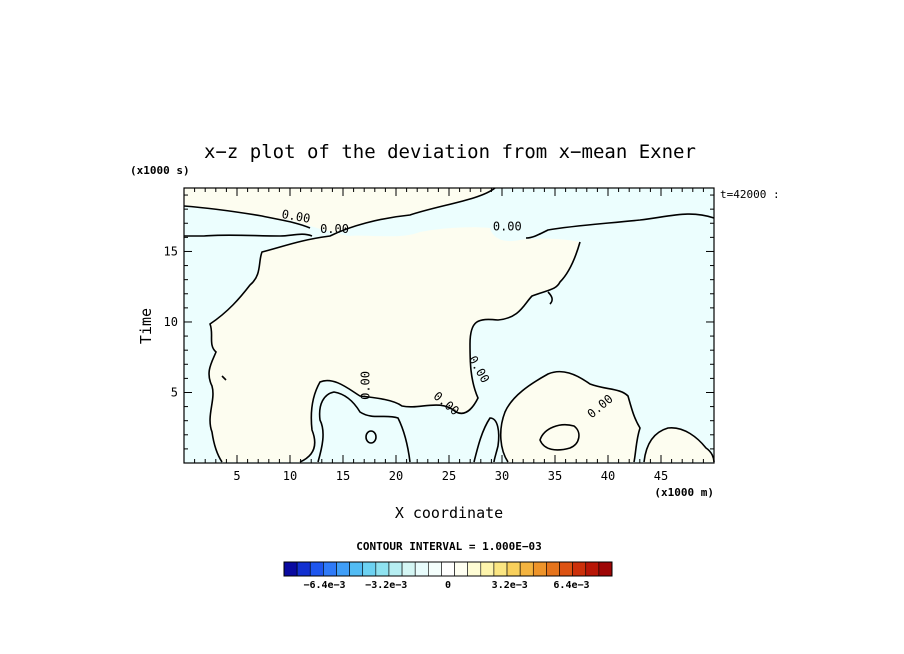 The height and width of the screenshot is (654, 904). I want to click on contour-line-lobe-far-right, so click(679, 445).